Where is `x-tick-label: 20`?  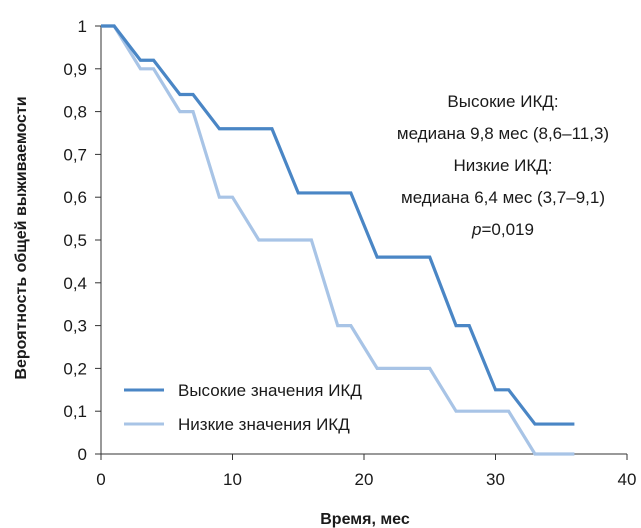 x-tick-label: 20 is located at coordinates (364, 479).